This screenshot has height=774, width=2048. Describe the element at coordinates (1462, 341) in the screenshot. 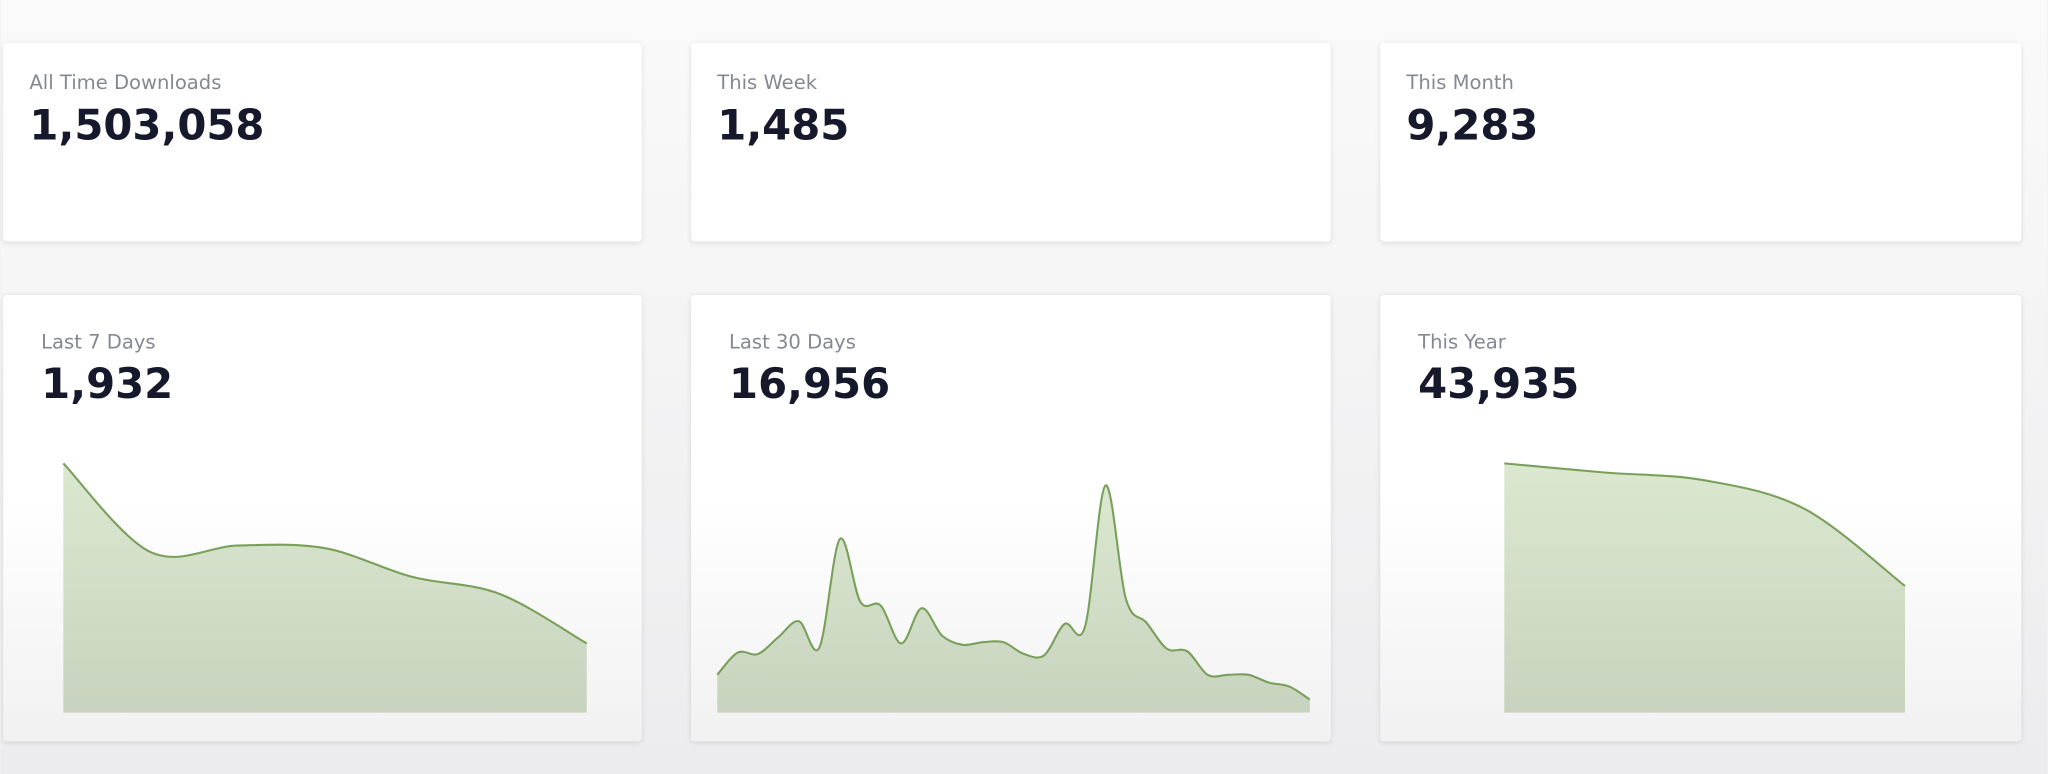

I see `chart-label: This Year` at that location.